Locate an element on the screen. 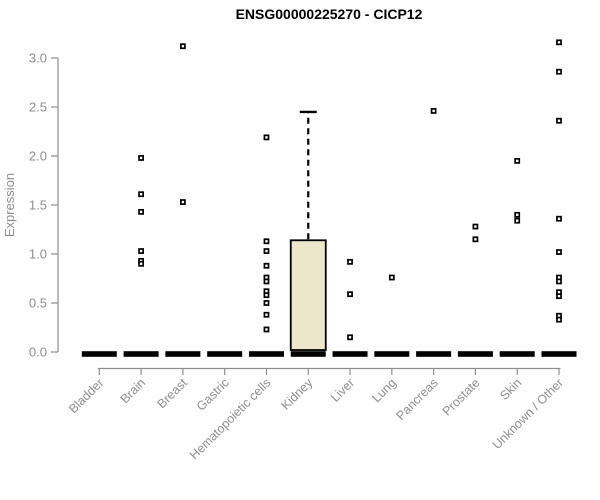 The height and width of the screenshot is (500, 600). x-tick-label: Kidney is located at coordinates (296, 393).